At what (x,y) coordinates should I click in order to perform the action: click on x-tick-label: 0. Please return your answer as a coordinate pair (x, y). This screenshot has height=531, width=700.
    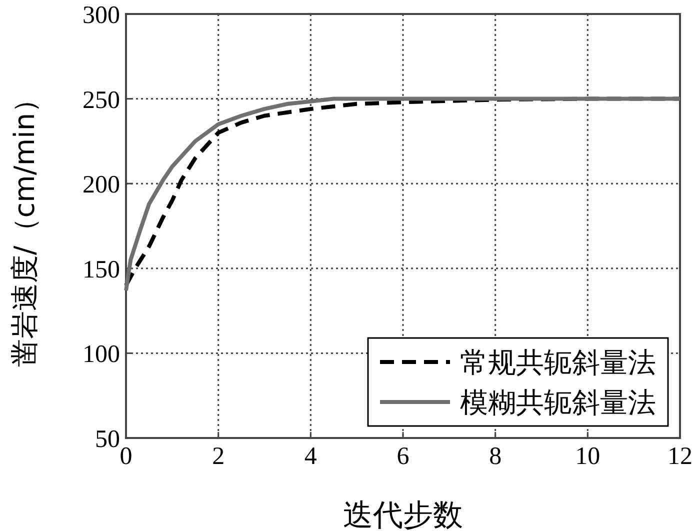
    Looking at the image, I should click on (126, 456).